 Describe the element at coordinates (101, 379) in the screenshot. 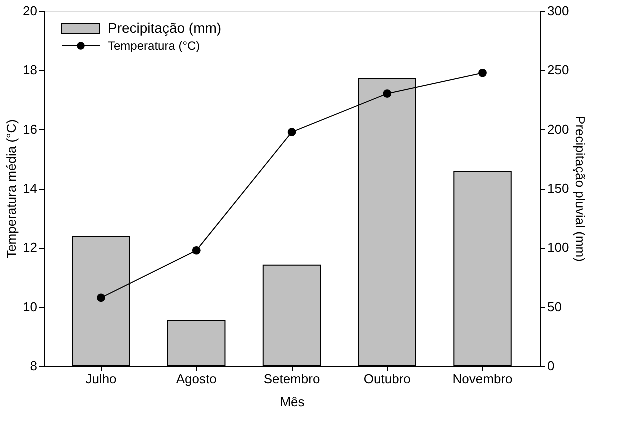

I see `x-tick-label: Julho` at that location.